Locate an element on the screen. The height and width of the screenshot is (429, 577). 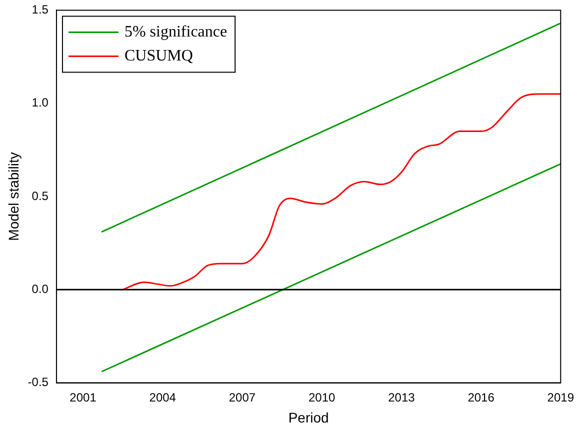
x-axis-title: Period is located at coordinates (308, 417).